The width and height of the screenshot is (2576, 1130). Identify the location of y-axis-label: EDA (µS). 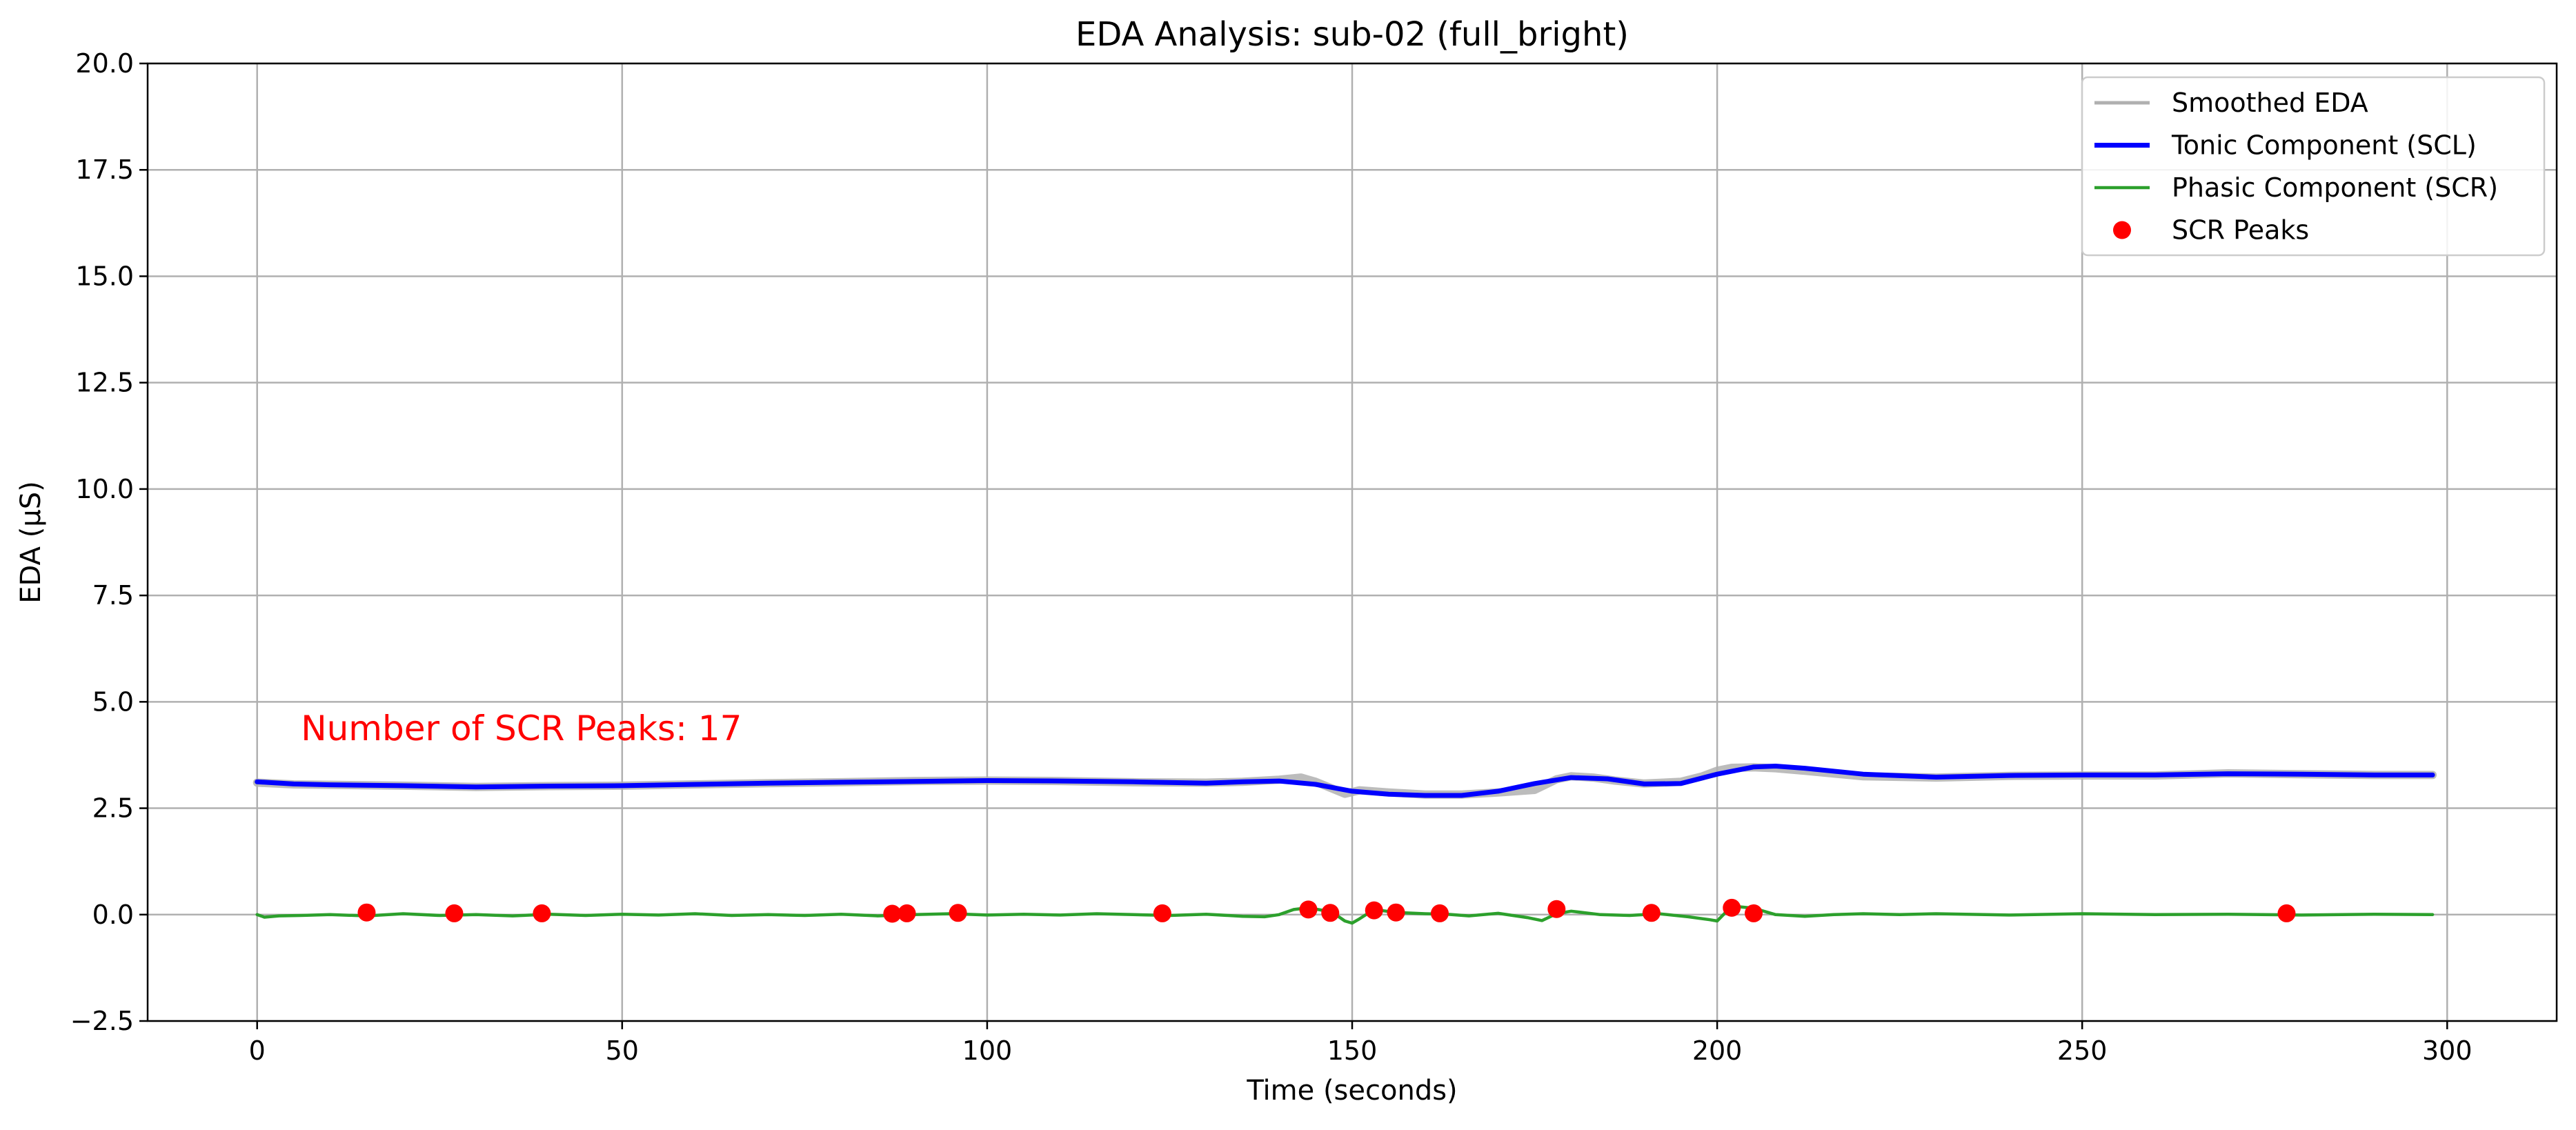
(31, 542).